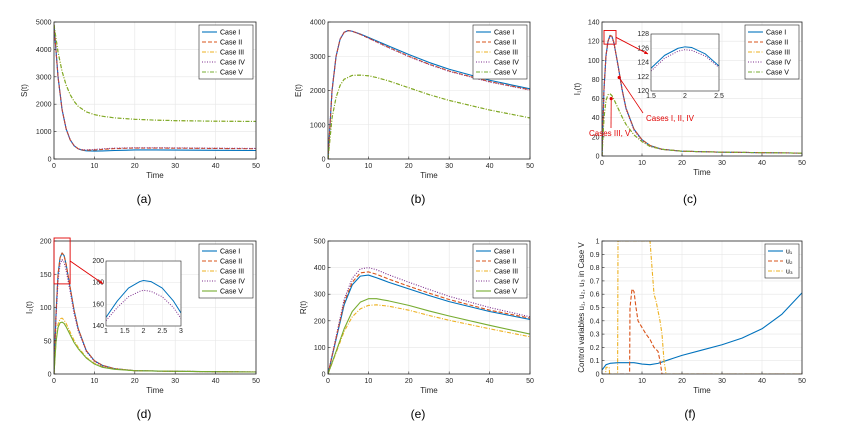 Image resolution: width=842 pixels, height=432 pixels. I want to click on legend-entry: u₁, so click(789, 252).